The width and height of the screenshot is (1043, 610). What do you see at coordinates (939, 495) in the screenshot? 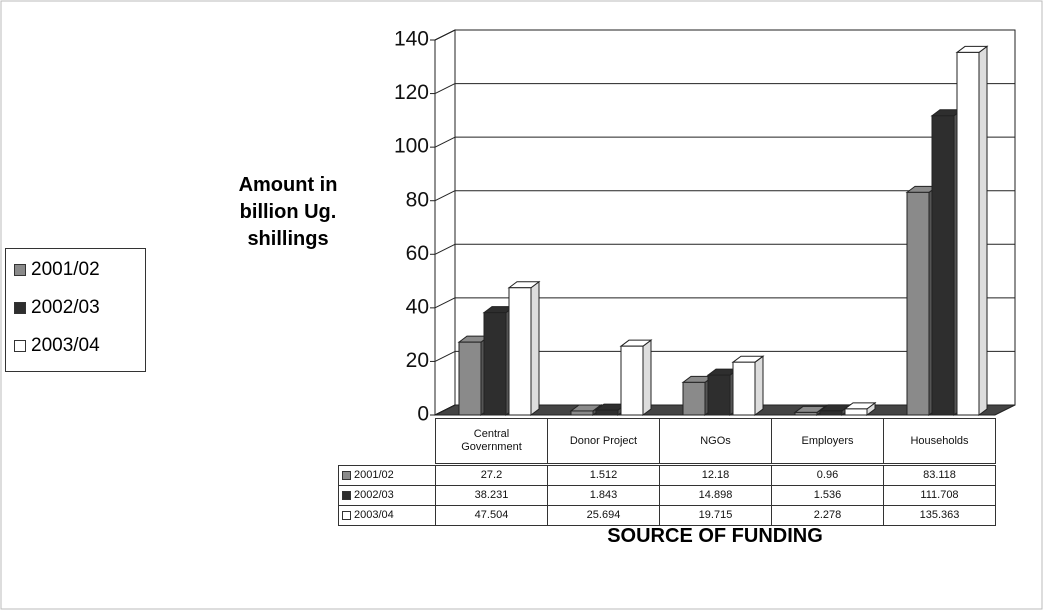
I see `table-value: 111.708` at bounding box center [939, 495].